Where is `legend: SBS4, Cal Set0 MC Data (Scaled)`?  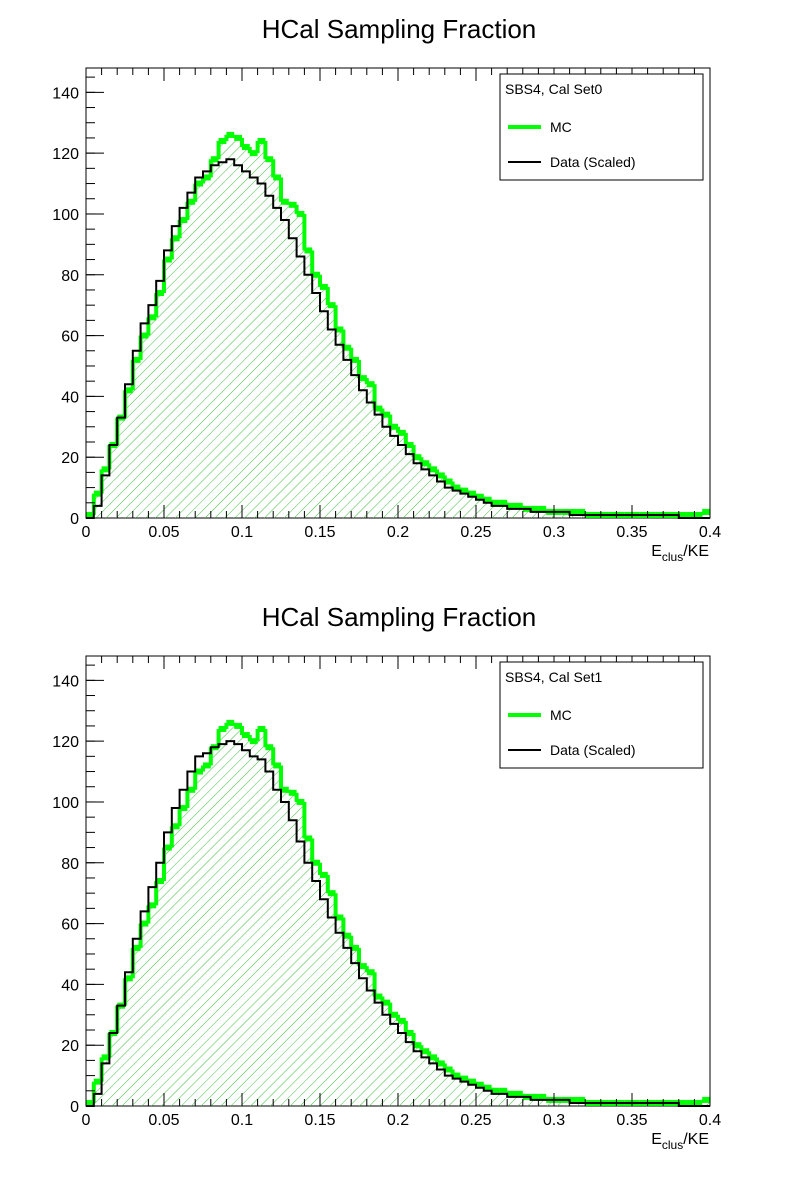 legend: SBS4, Cal Set0 MC Data (Scaled) is located at coordinates (601, 127).